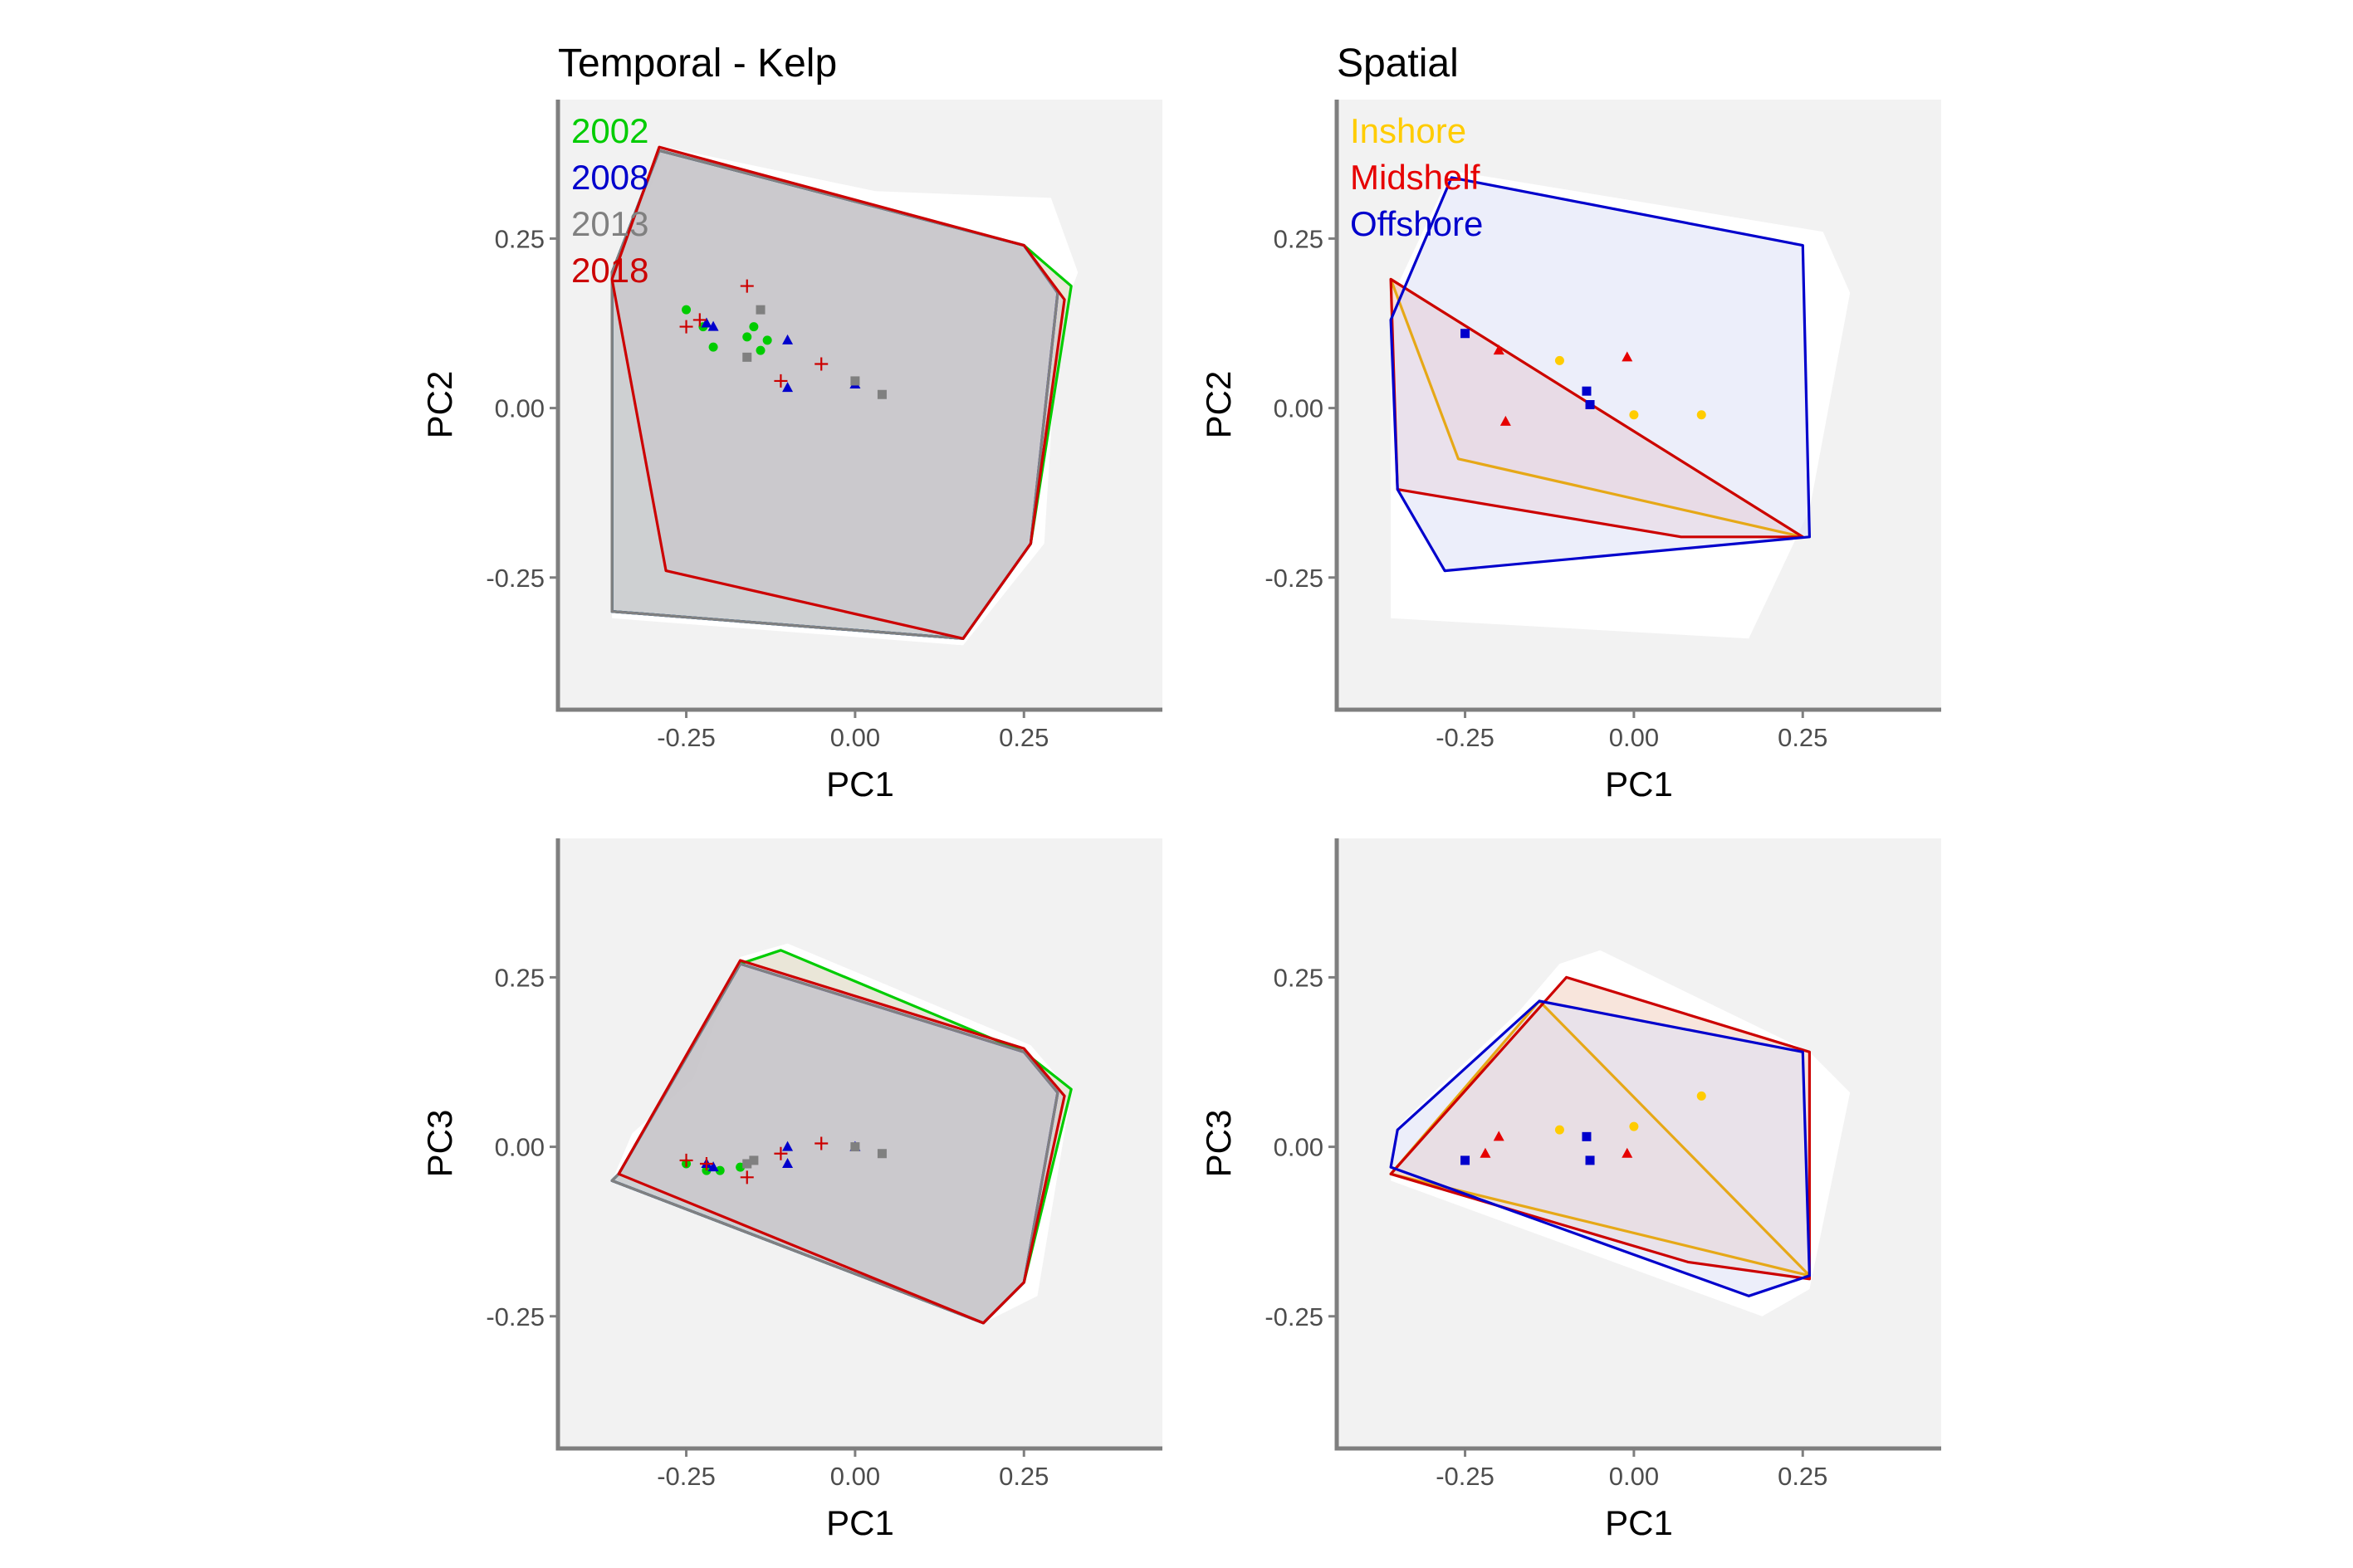 The width and height of the screenshot is (2353, 1568). I want to click on hull-outline-2013, so click(835, 395).